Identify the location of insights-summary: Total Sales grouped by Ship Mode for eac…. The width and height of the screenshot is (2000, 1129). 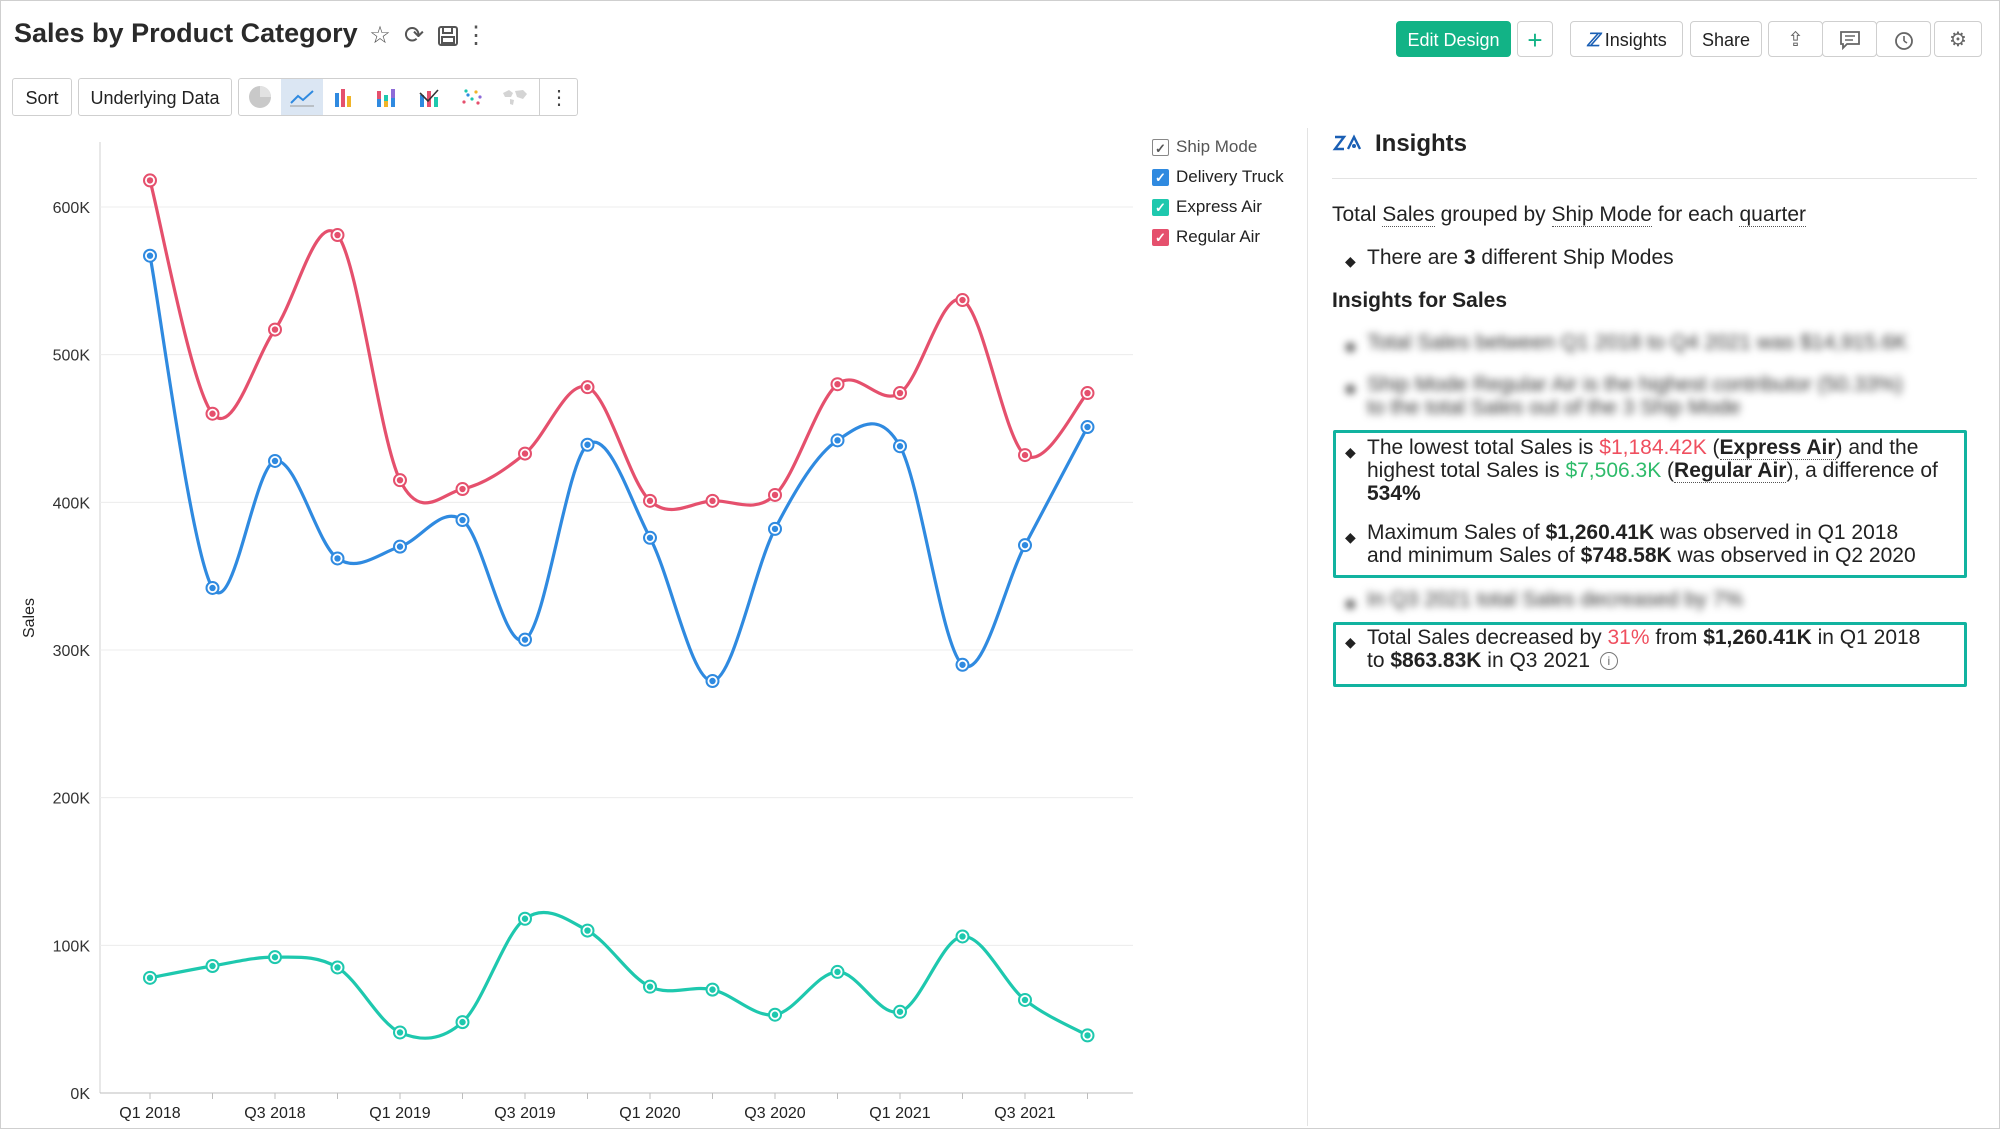
(1569, 215).